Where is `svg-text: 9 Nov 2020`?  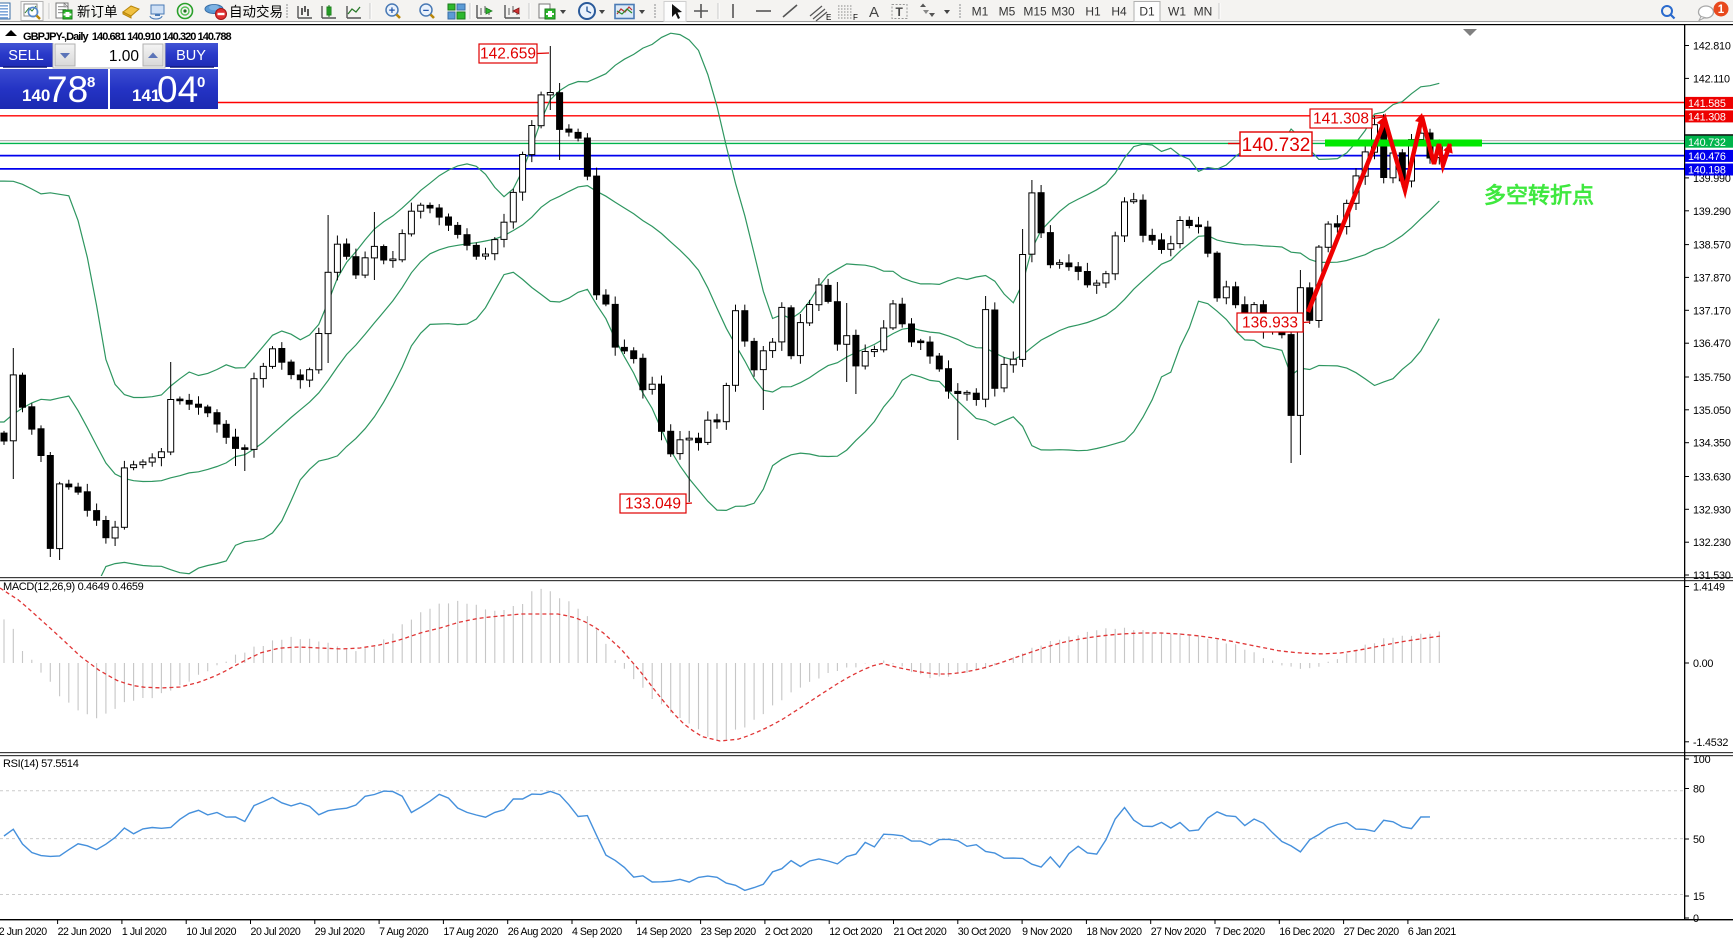
svg-text: 9 Nov 2020 is located at coordinates (1047, 932).